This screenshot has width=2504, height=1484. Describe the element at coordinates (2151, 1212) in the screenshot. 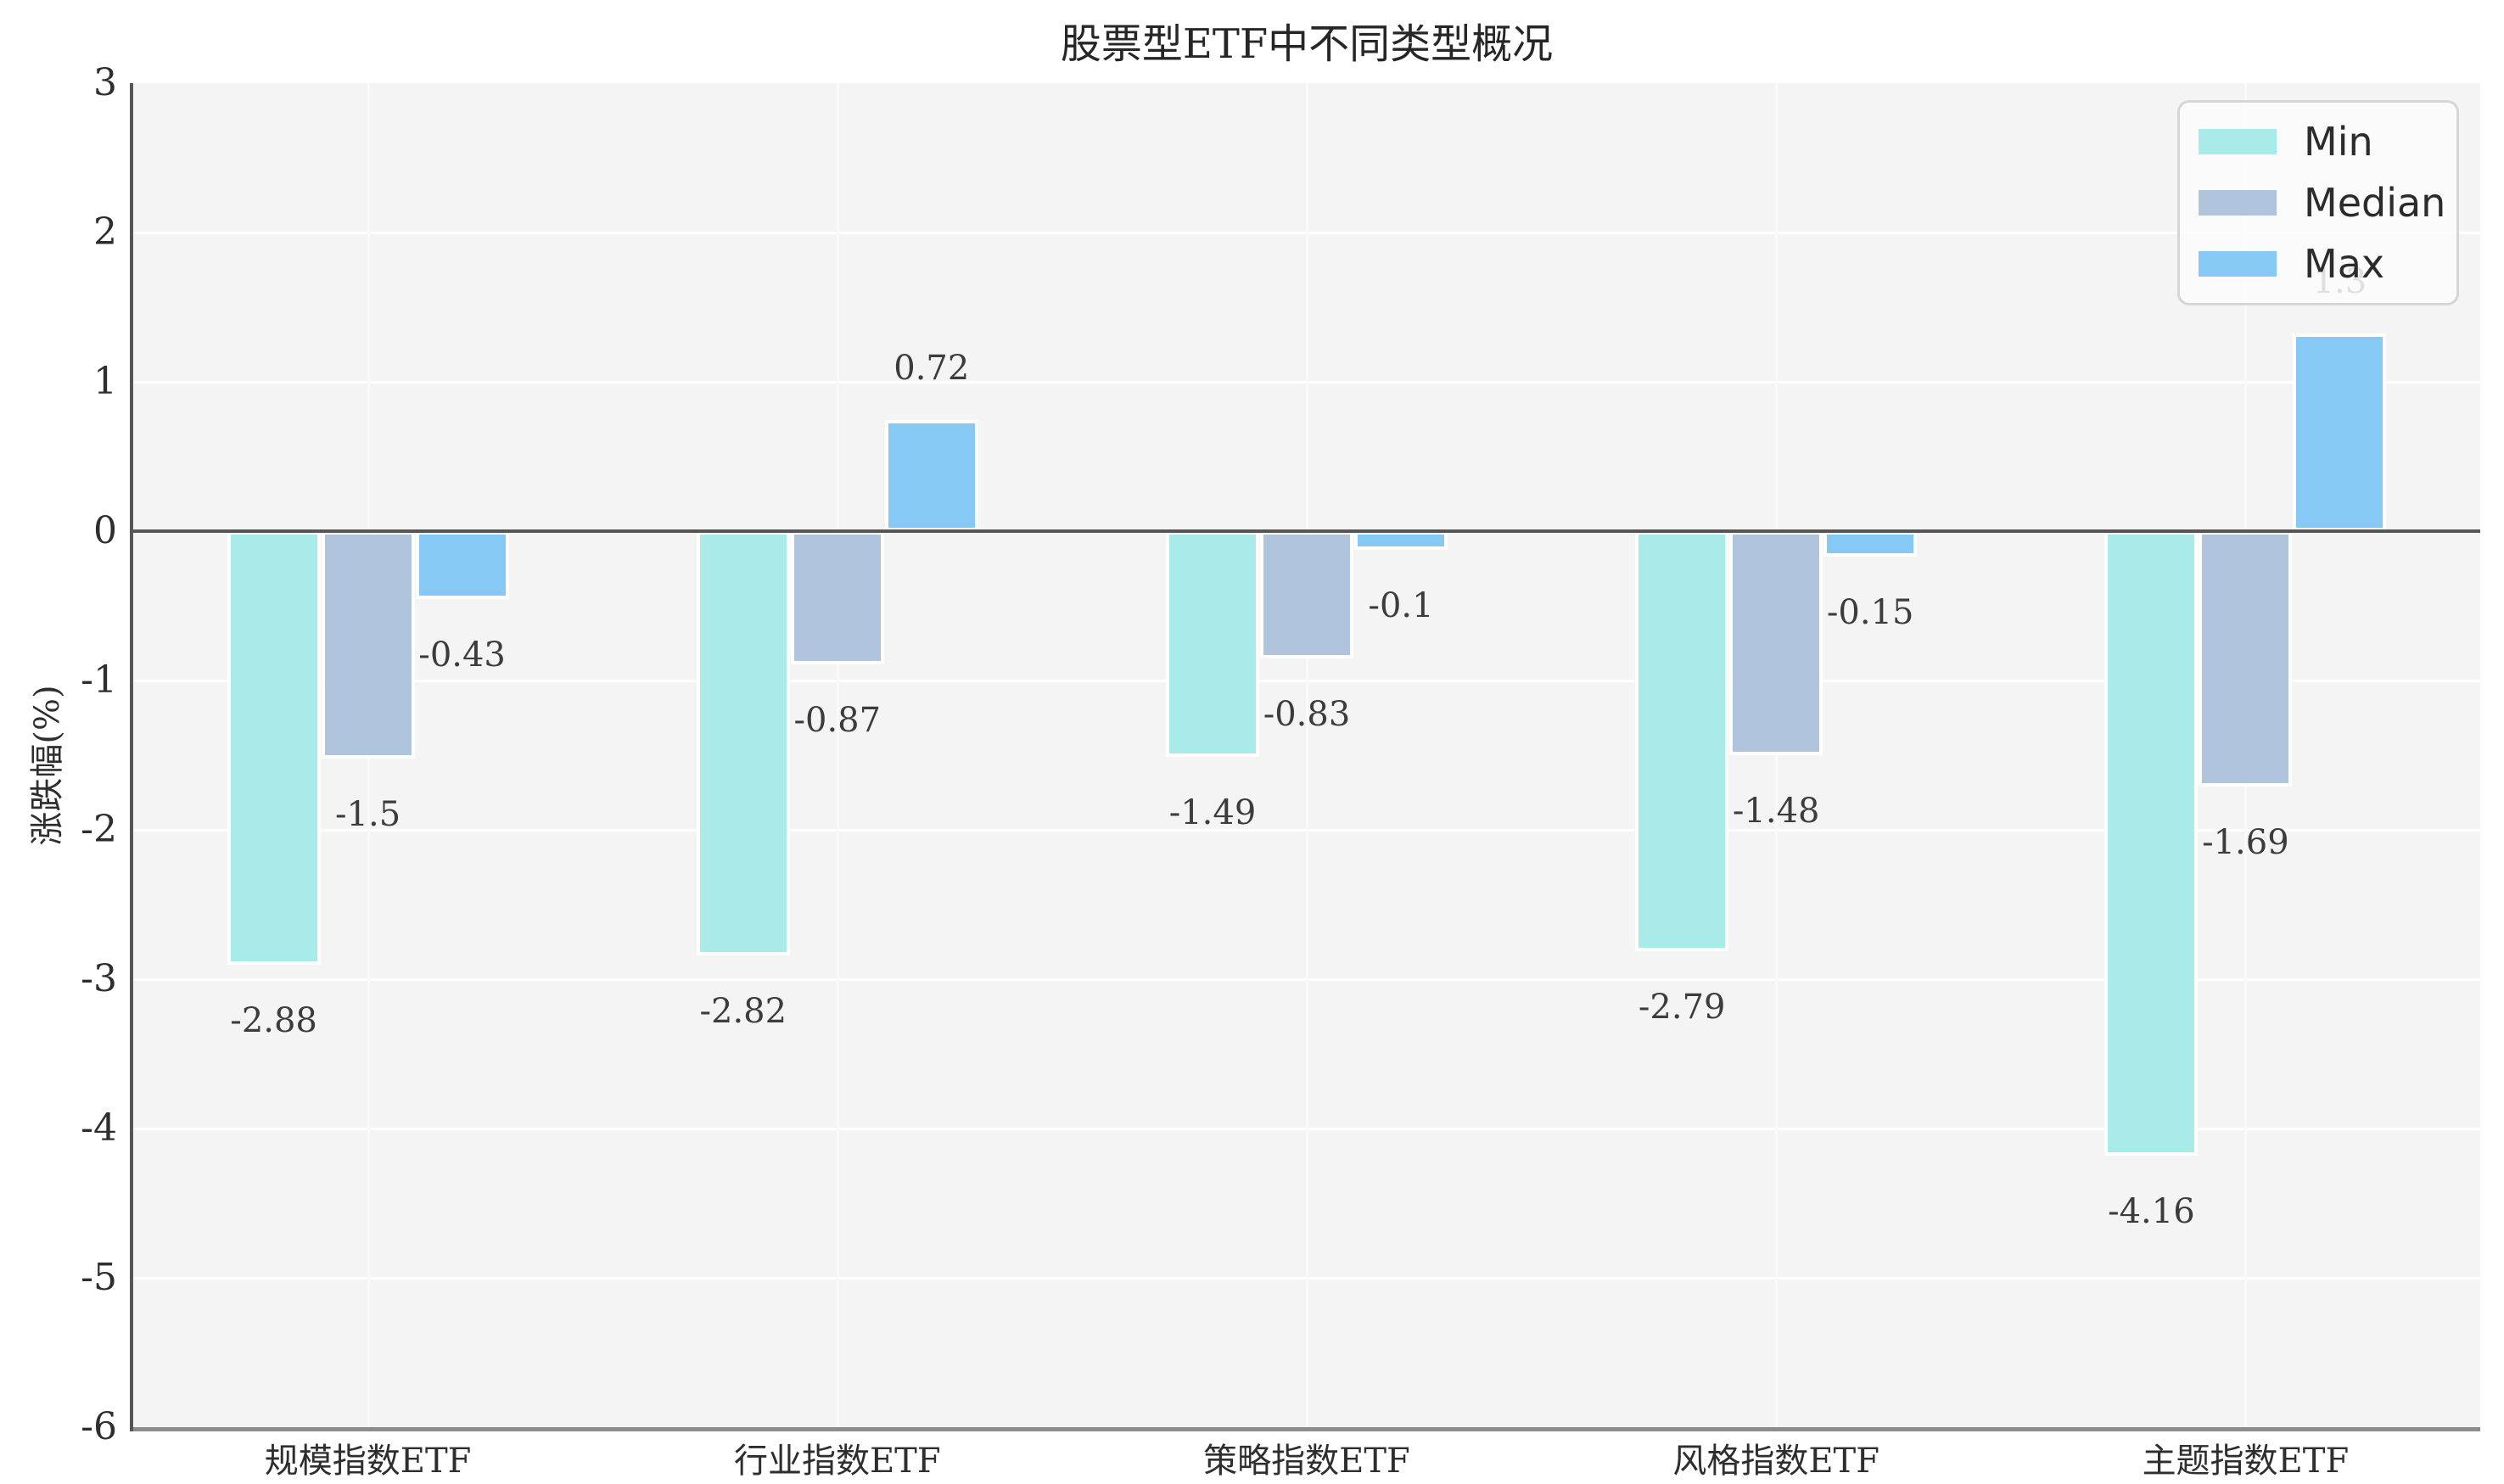

I see `bar-value-label: -4.16` at that location.